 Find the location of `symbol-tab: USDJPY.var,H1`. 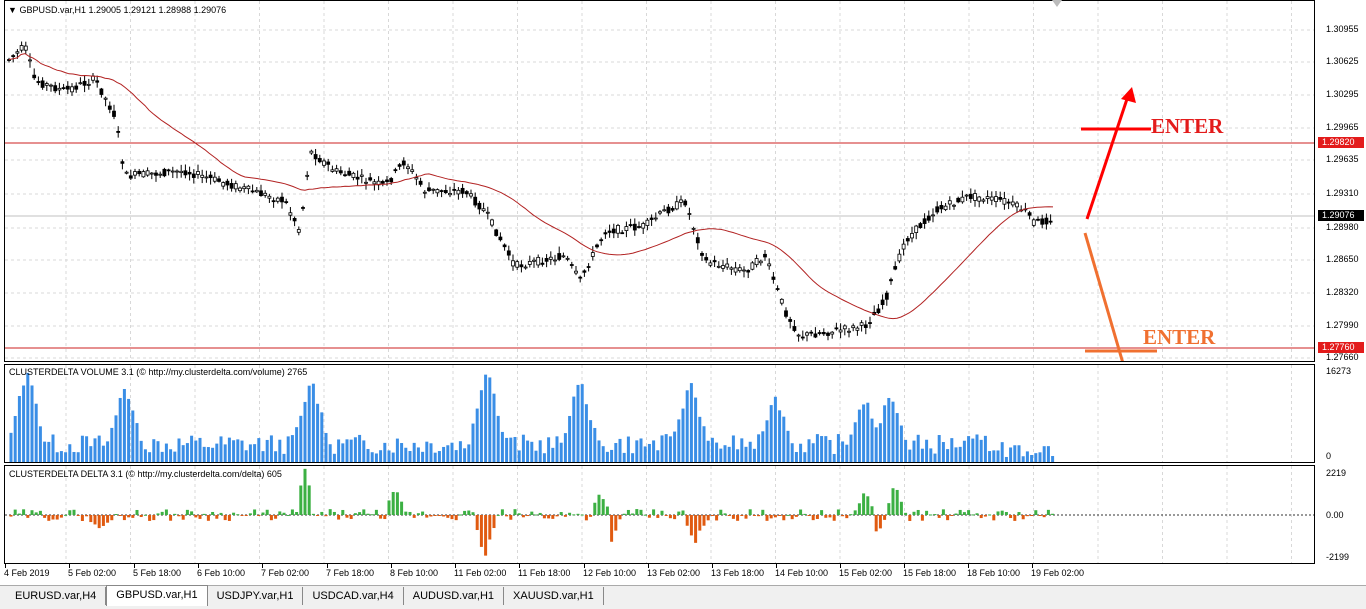

symbol-tab: USDJPY.var,H1 is located at coordinates (256, 596).